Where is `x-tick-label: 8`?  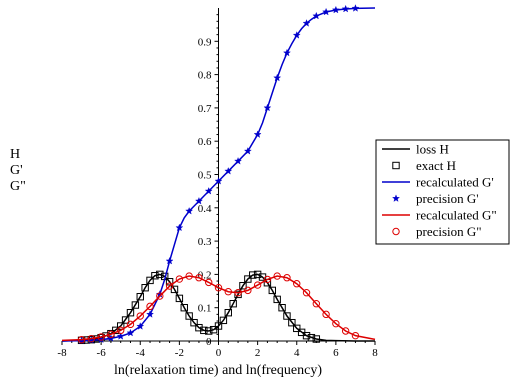
x-tick-label: 8 is located at coordinates (375, 353).